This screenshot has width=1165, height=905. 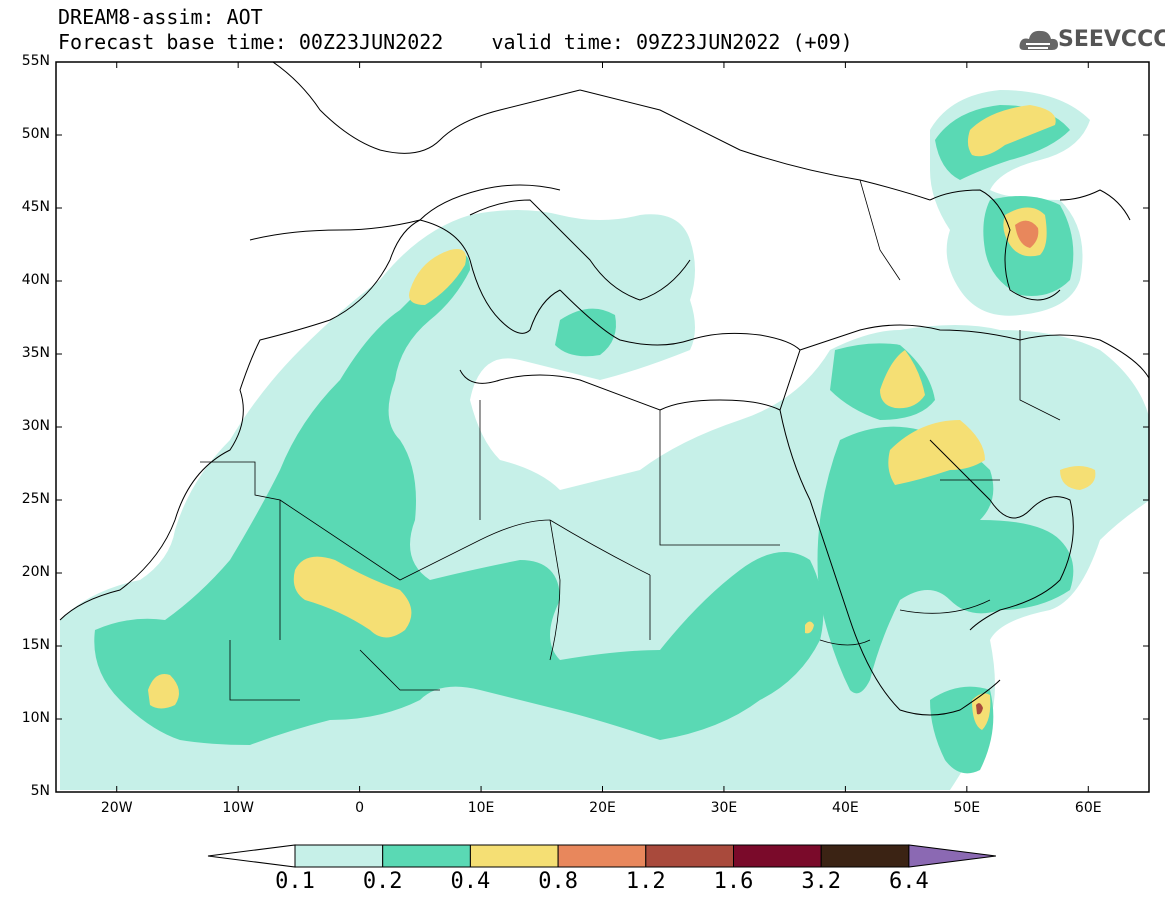 What do you see at coordinates (558, 881) in the screenshot?
I see `colorbar-level-label: 0.8` at bounding box center [558, 881].